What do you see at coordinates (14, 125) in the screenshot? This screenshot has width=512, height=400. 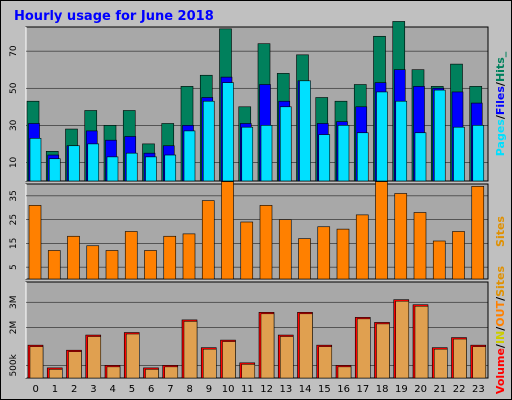 I see `y-tick-label: 30` at bounding box center [14, 125].